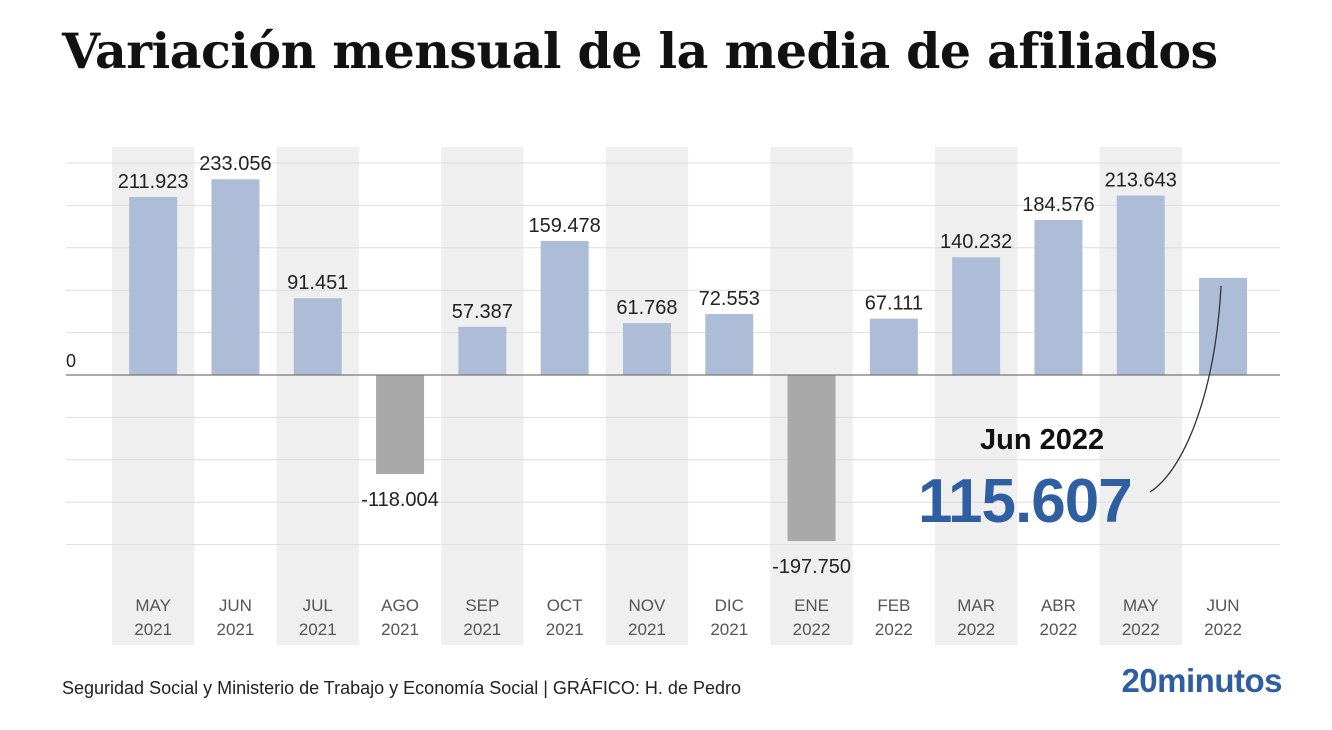 This screenshot has width=1332, height=730. What do you see at coordinates (482, 312) in the screenshot?
I see `value-label: 57.387` at bounding box center [482, 312].